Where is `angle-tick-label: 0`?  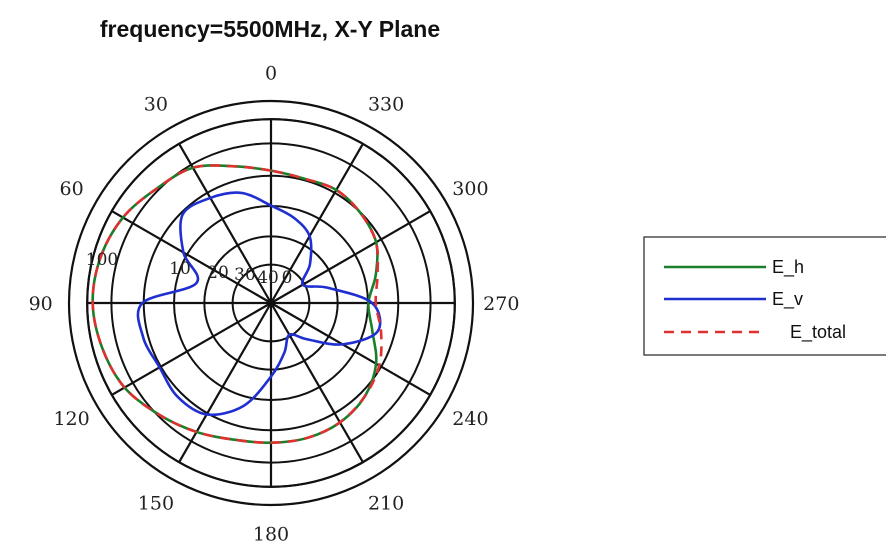
angle-tick-label: 0 is located at coordinates (271, 74).